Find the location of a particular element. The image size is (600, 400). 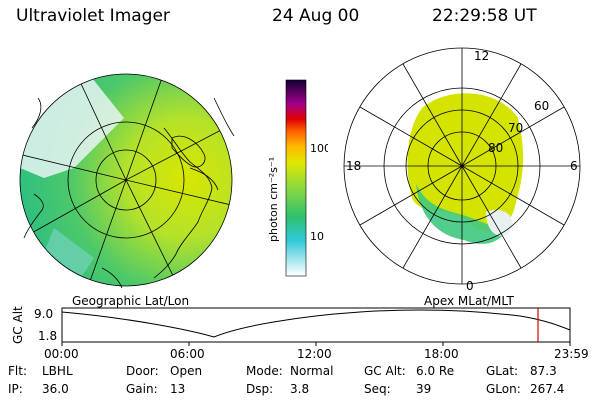

mlt-label-18: 18 is located at coordinates (353, 166).